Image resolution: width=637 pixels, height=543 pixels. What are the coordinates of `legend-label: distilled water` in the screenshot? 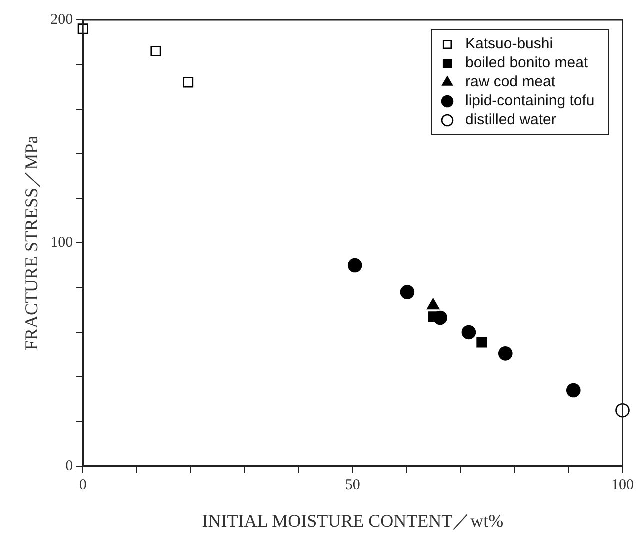 It's located at (511, 120).